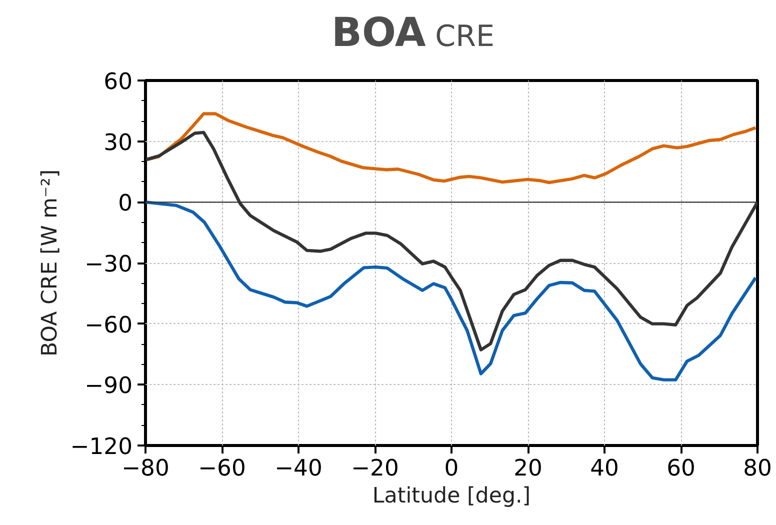  I want to click on y-tick-label: 30, so click(118, 143).